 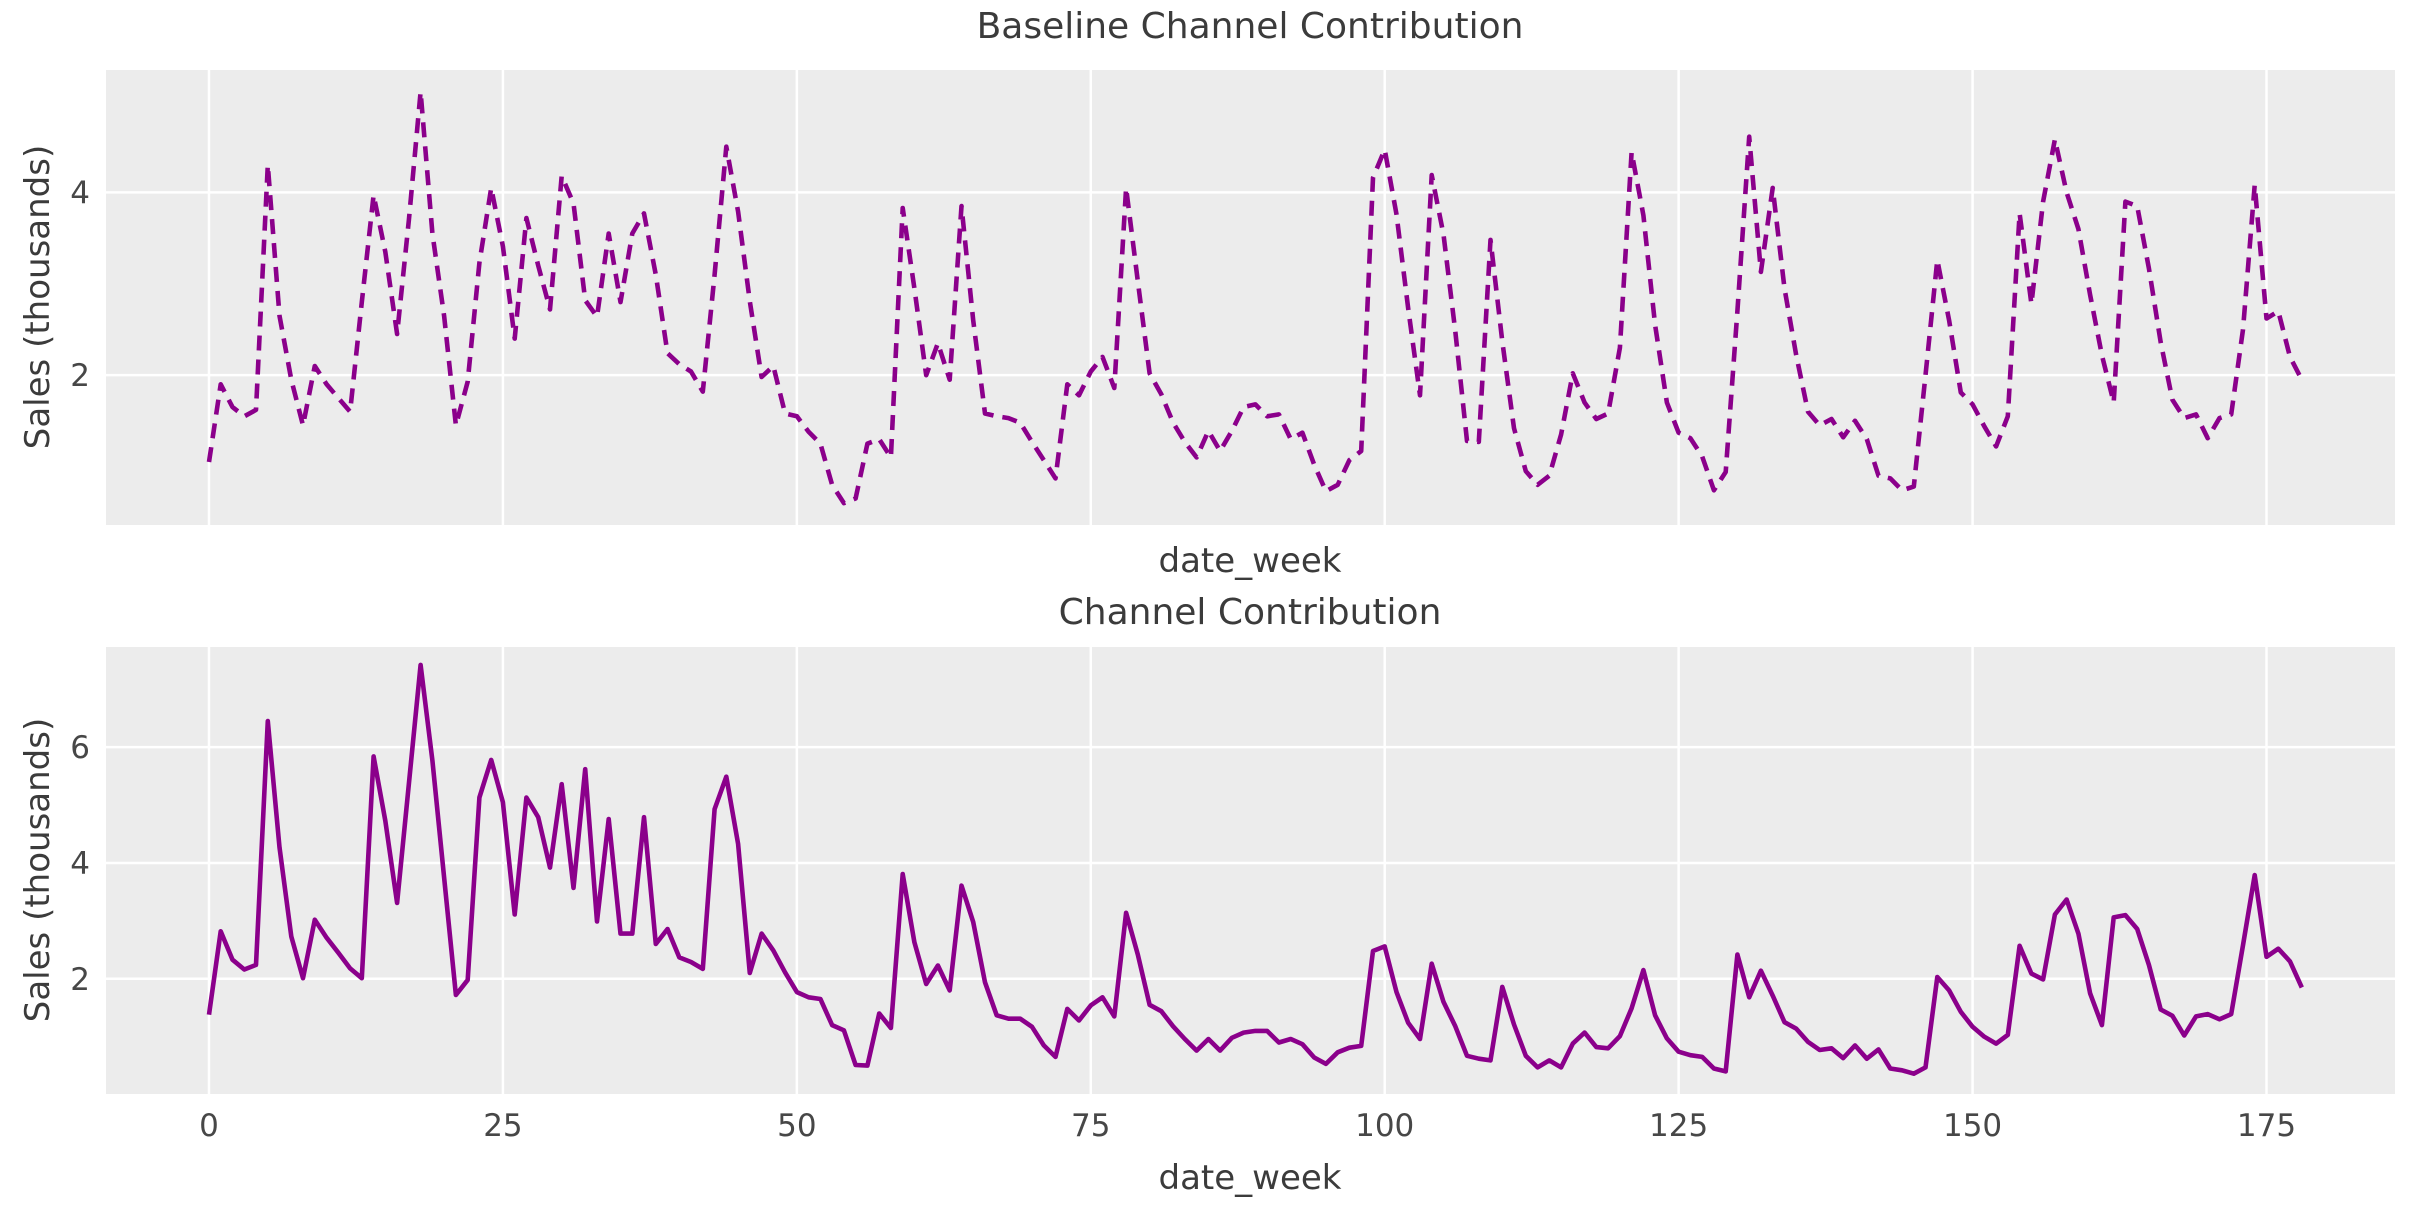 What do you see at coordinates (1678, 1126) in the screenshot?
I see `x-tick-label: 125` at bounding box center [1678, 1126].